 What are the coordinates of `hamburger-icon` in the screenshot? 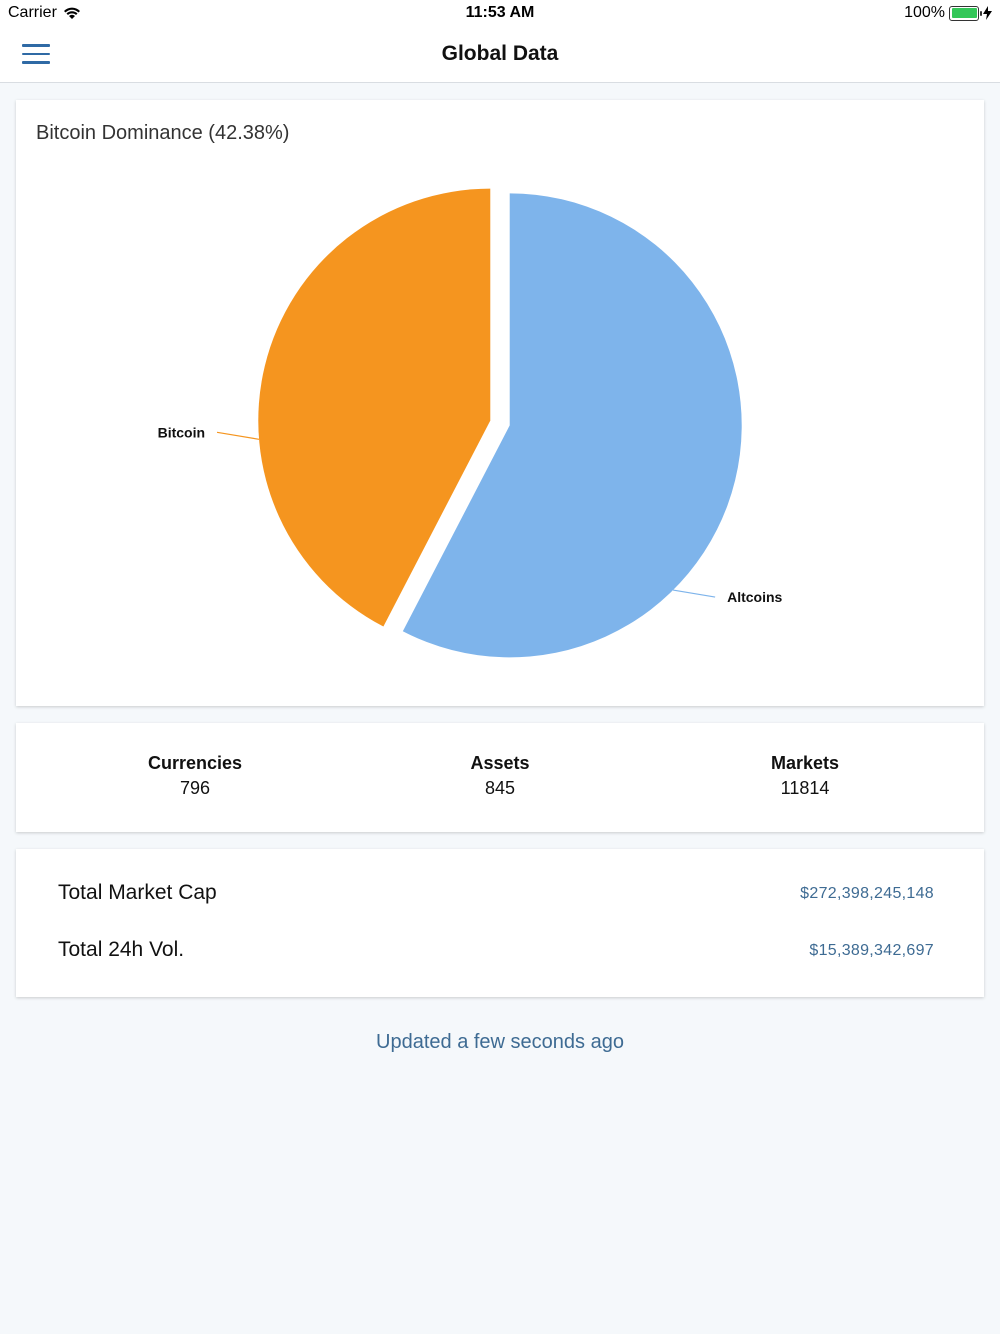 It's located at (36, 45).